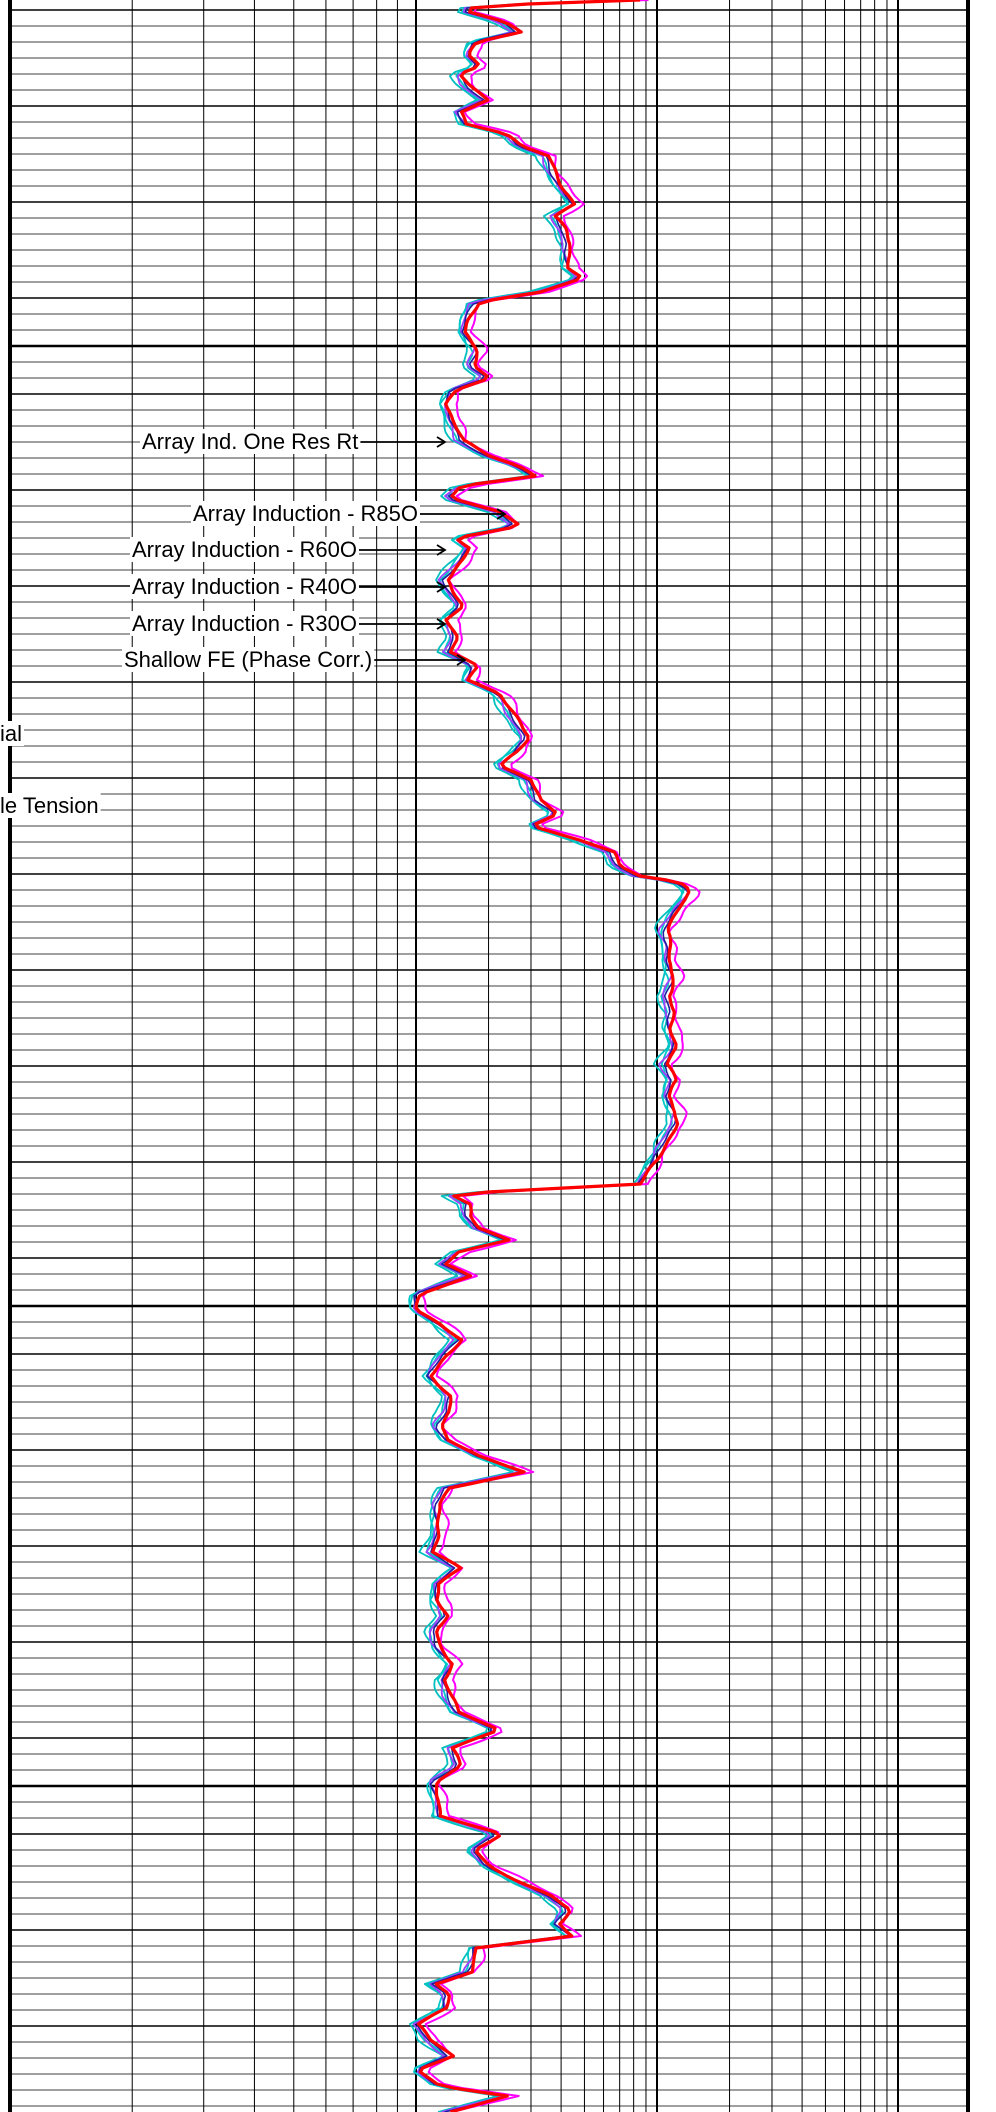 The image size is (996, 2112). I want to click on label-ial: ial, so click(11, 733).